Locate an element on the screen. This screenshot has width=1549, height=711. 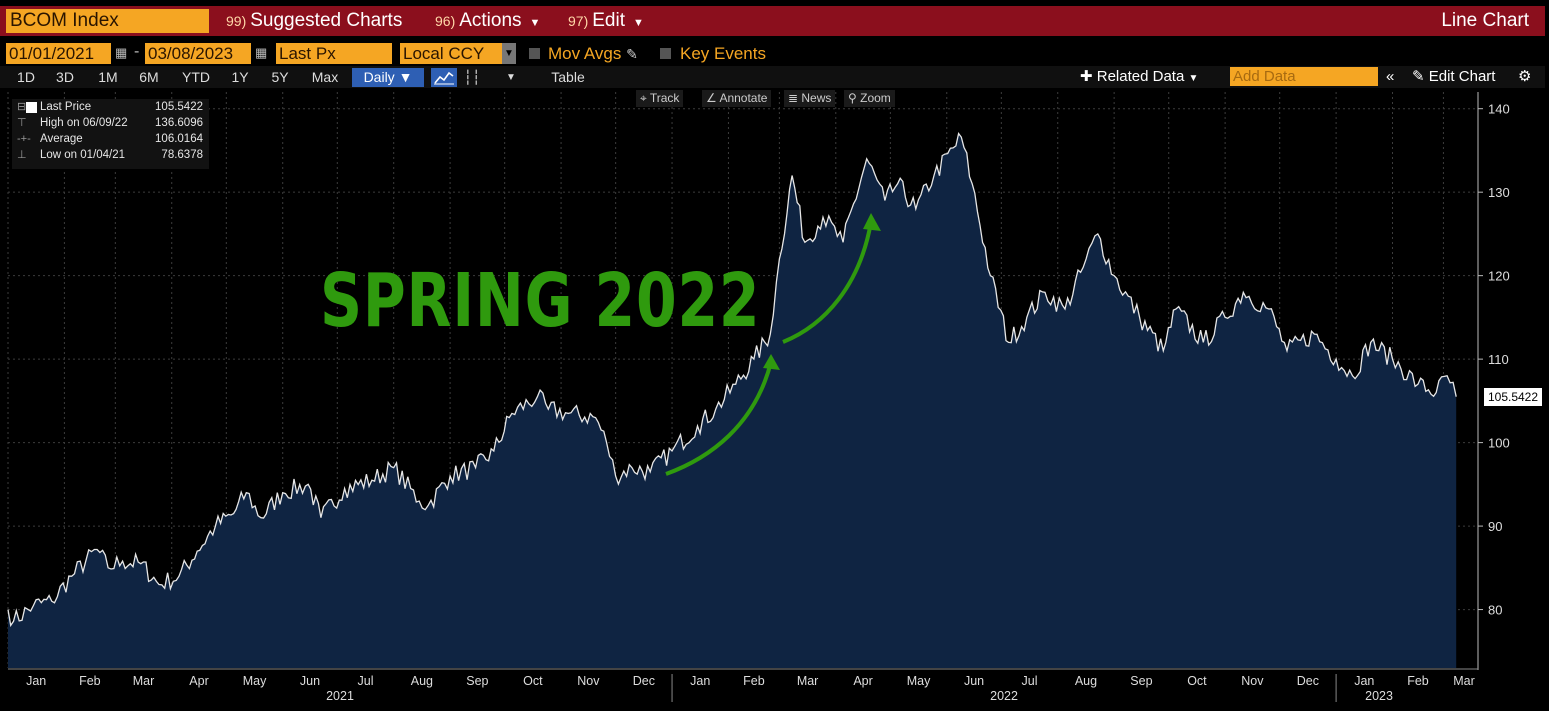
menu-label: Edit is located at coordinates (608, 20).